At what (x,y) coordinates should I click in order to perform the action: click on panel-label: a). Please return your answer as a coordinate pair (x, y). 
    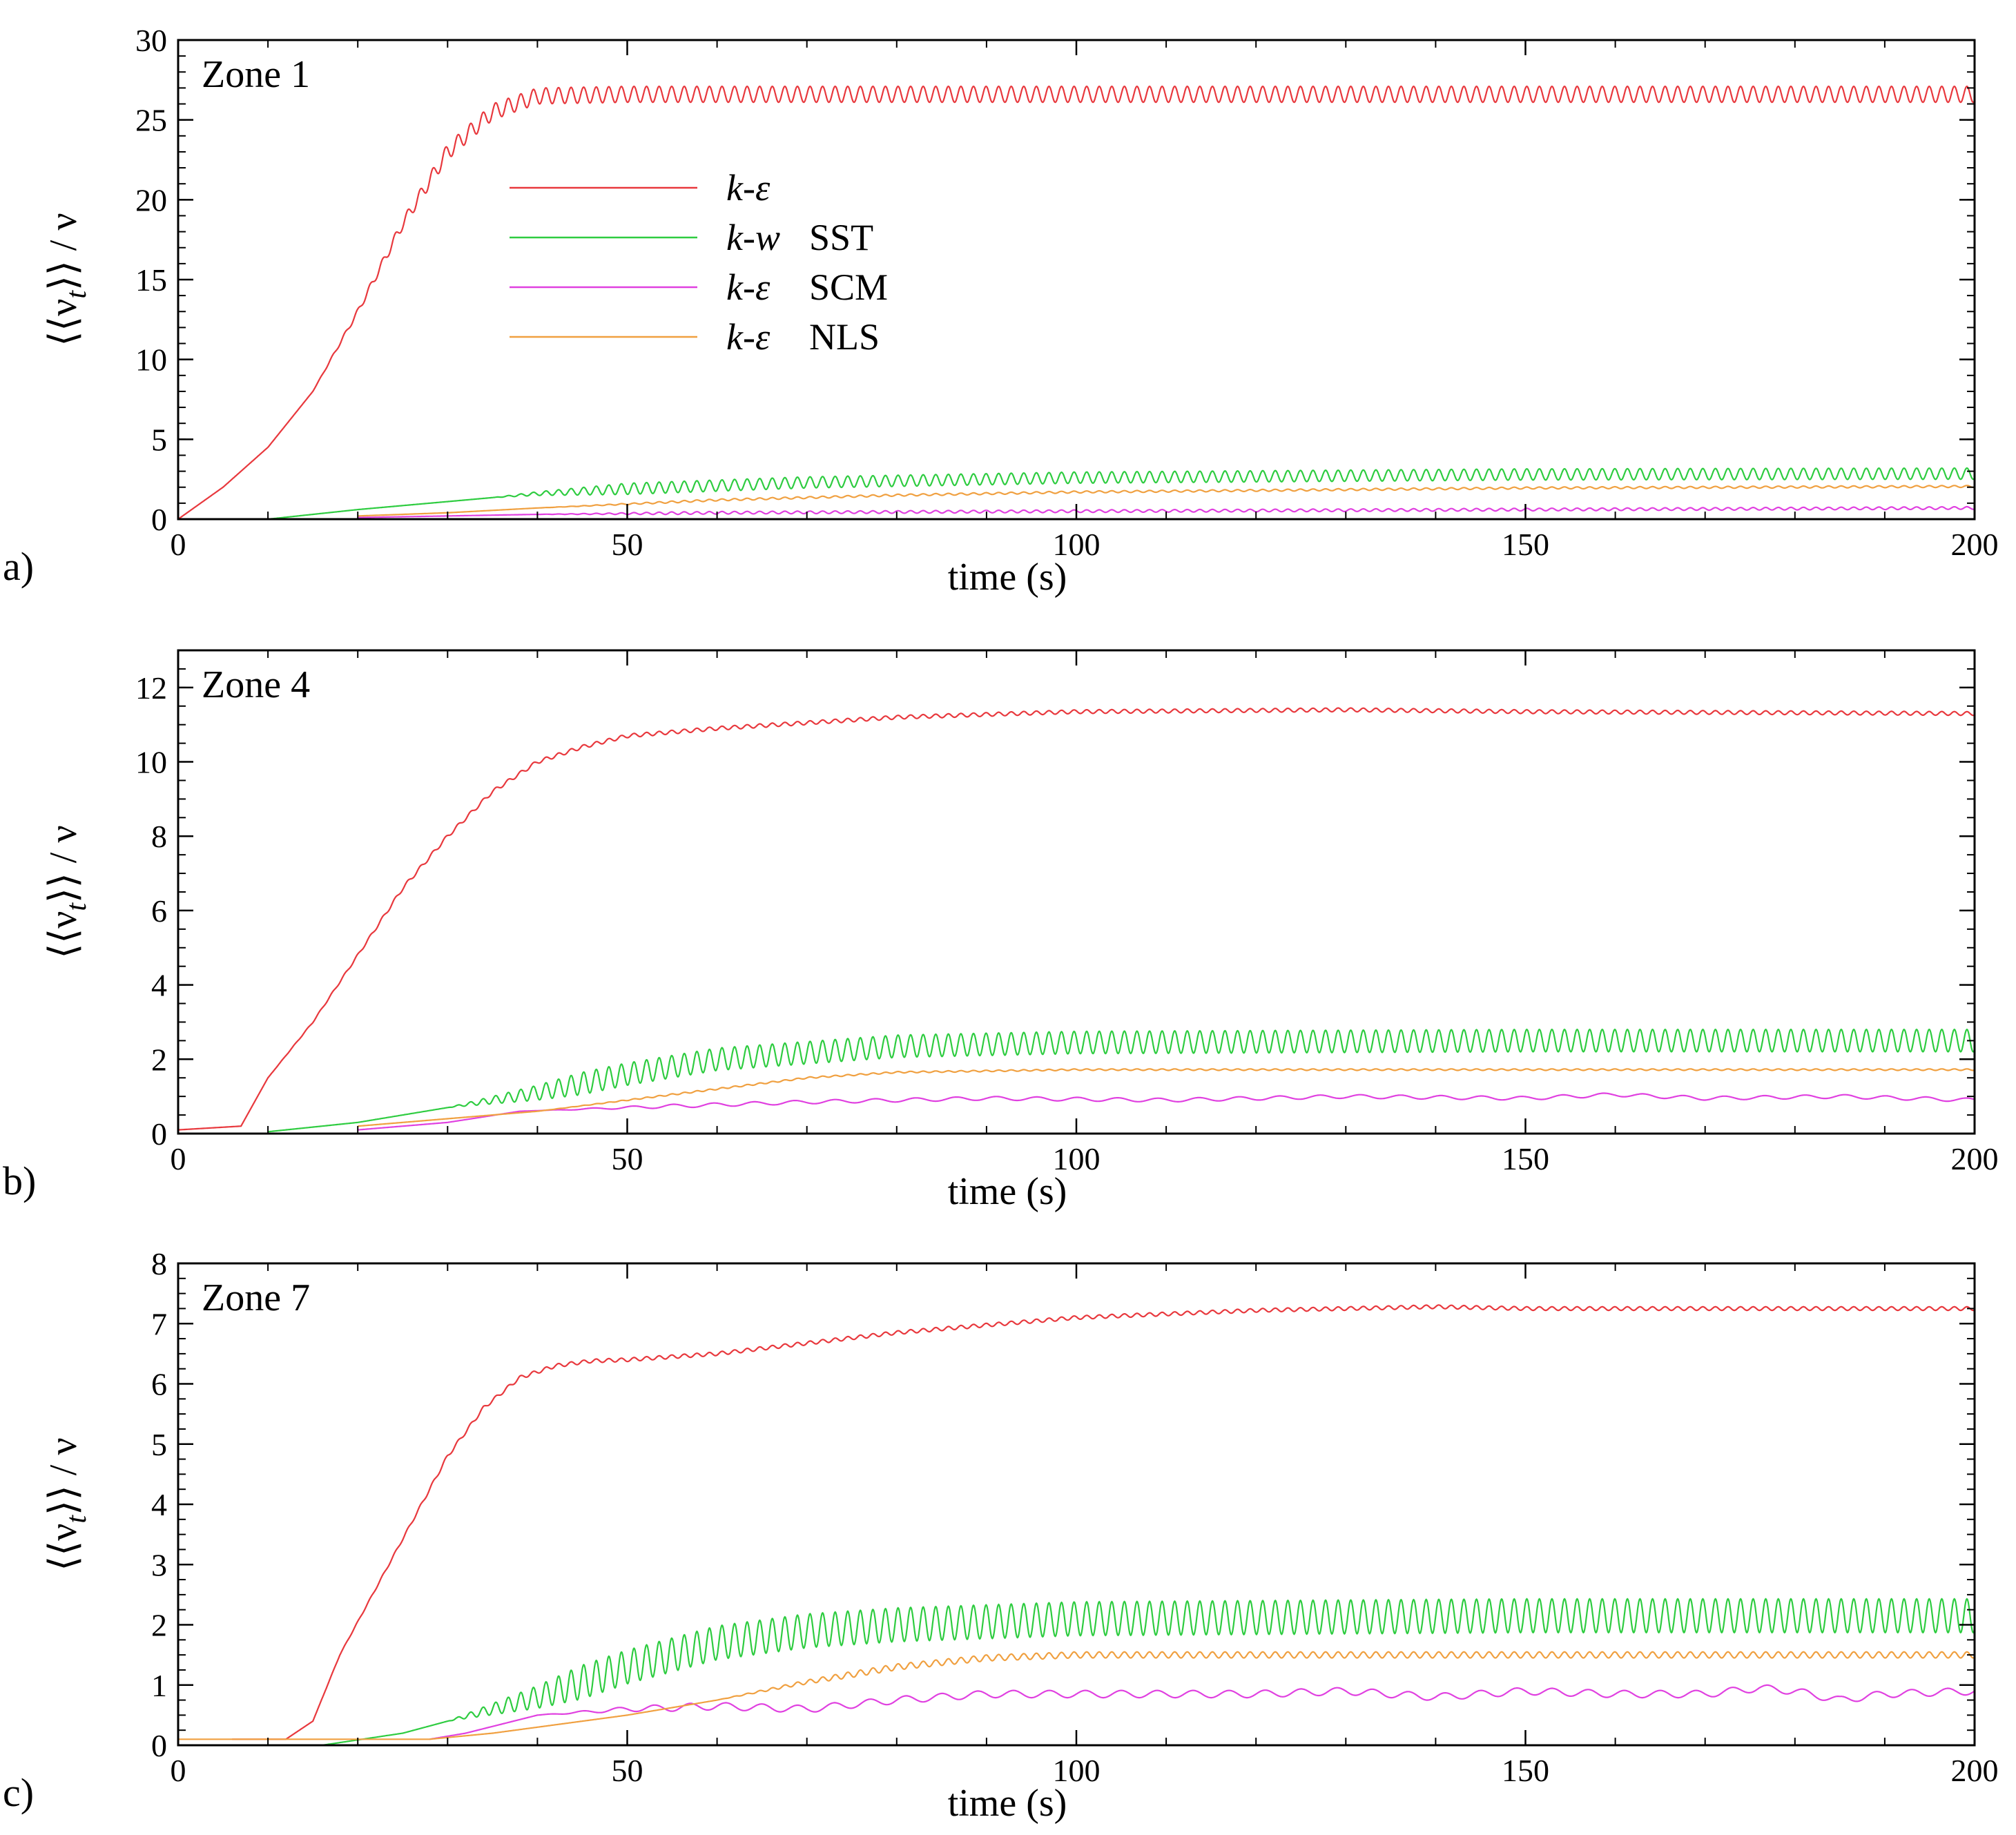
    Looking at the image, I should click on (18, 567).